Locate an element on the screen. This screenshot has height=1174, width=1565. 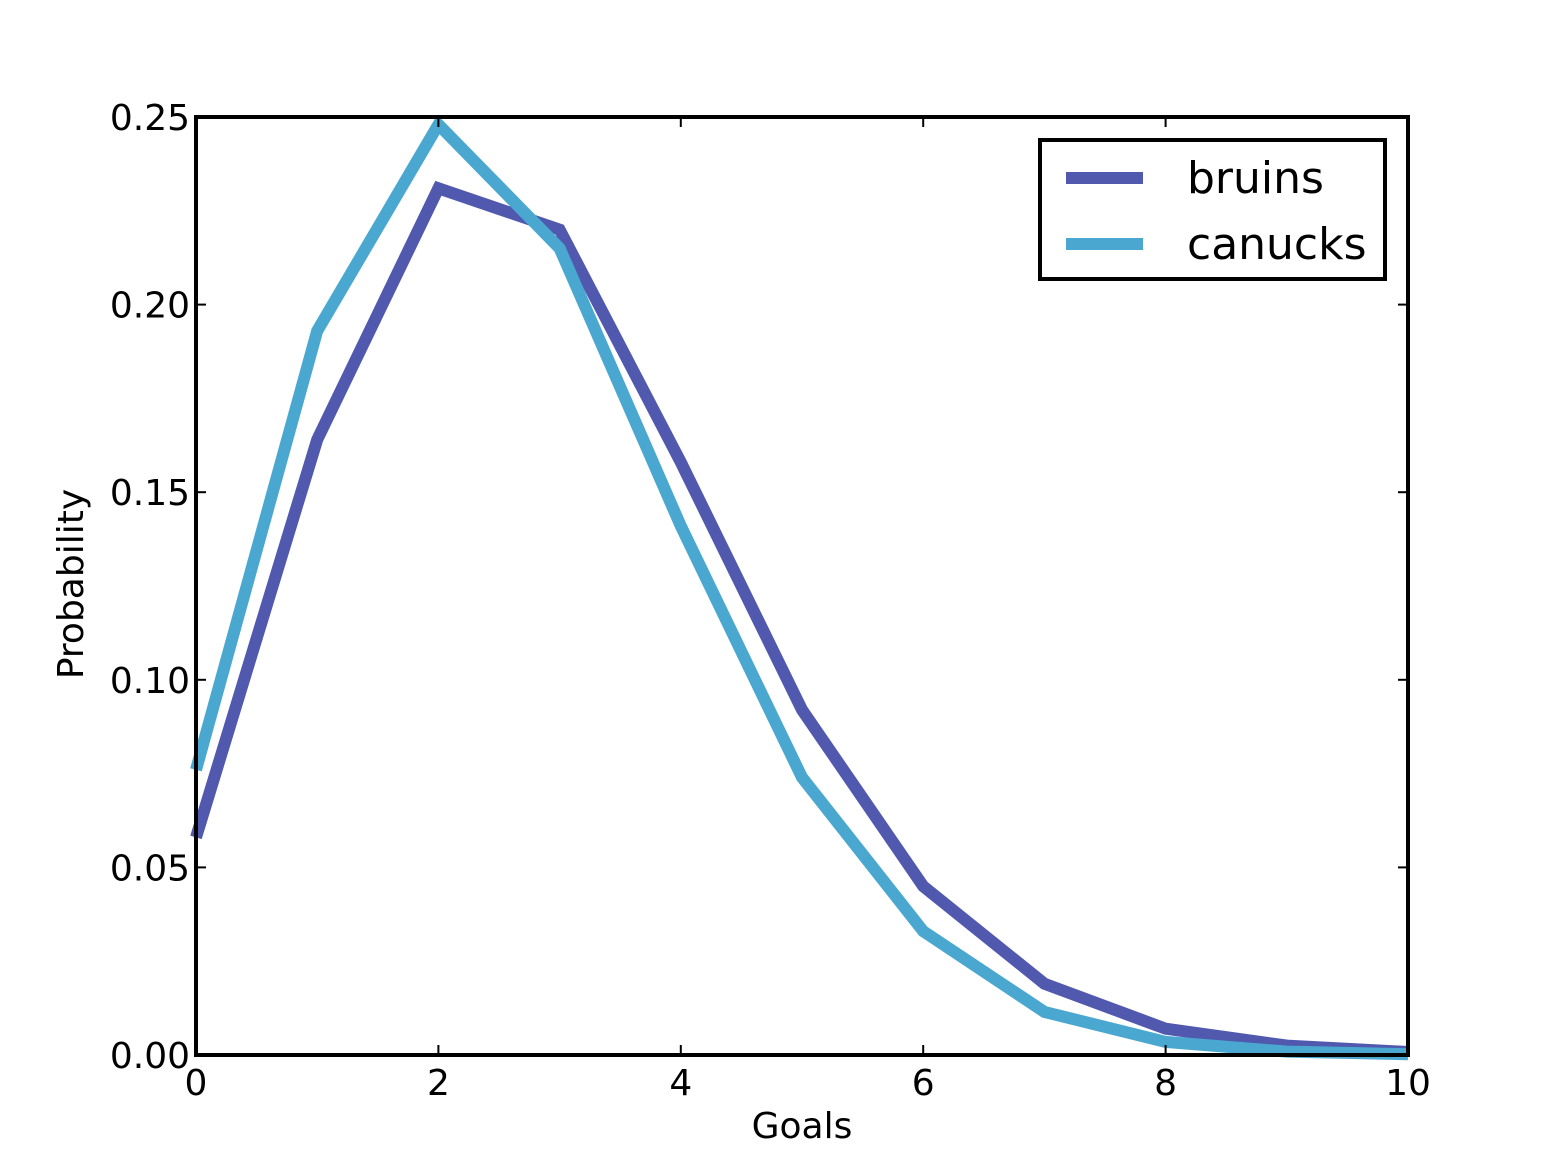
x-tick-label: 0 is located at coordinates (196, 1083).